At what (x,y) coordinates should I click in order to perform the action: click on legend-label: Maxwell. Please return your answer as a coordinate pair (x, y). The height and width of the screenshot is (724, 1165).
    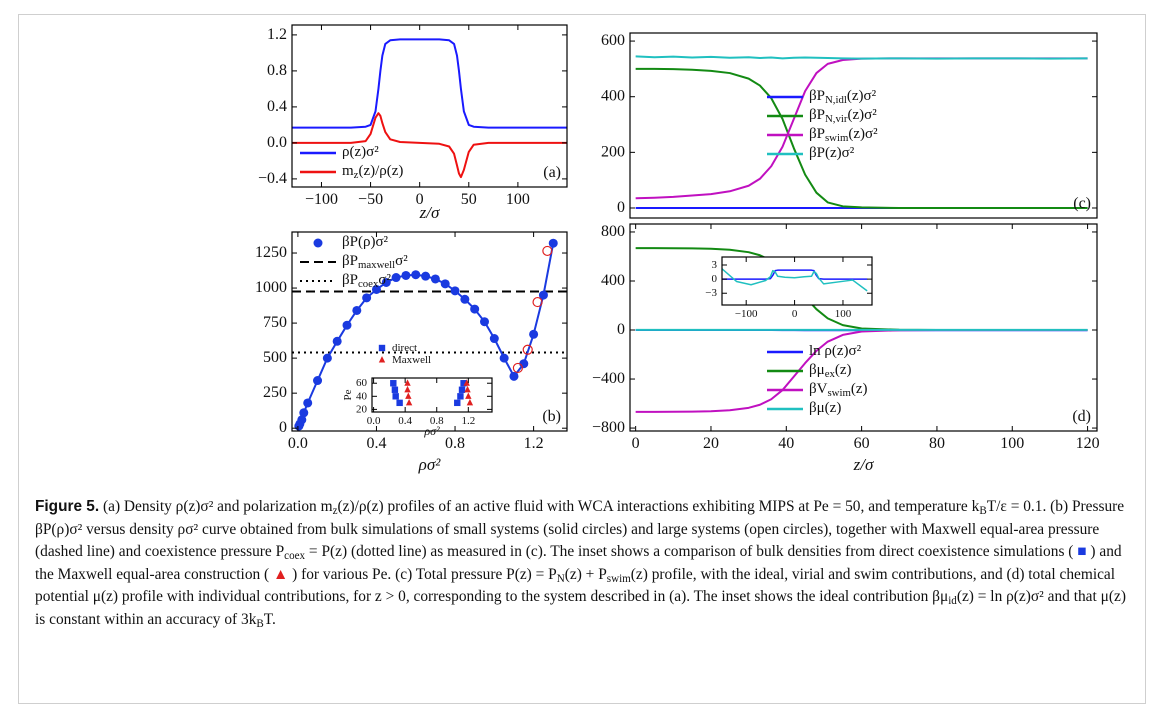
    Looking at the image, I should click on (411, 360).